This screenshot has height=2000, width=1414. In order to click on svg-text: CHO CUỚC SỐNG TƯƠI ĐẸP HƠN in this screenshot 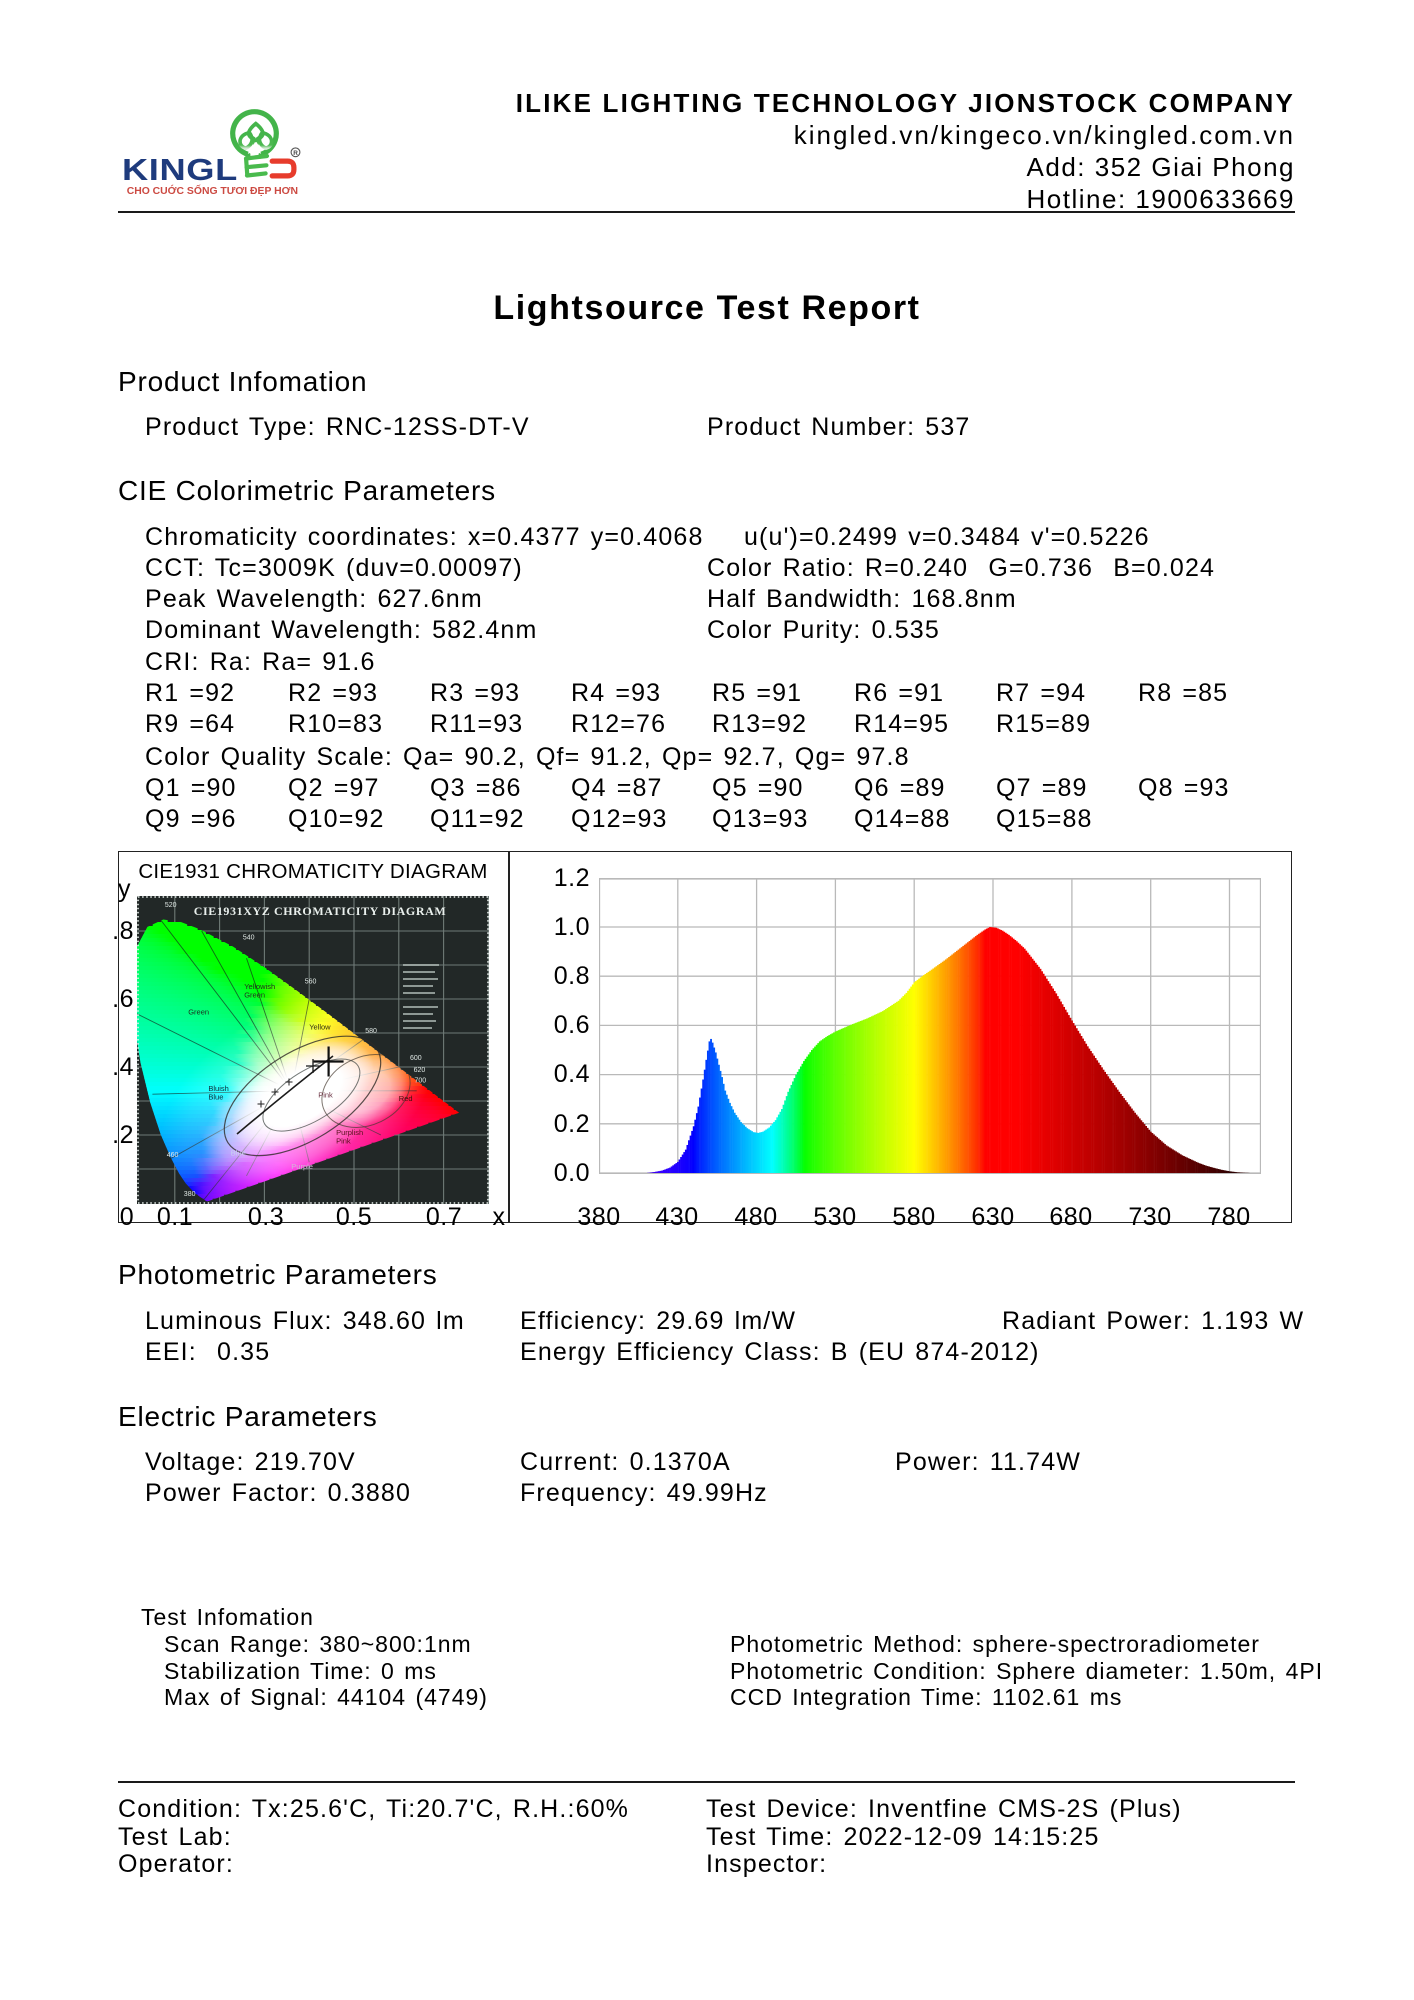, I will do `click(212, 190)`.